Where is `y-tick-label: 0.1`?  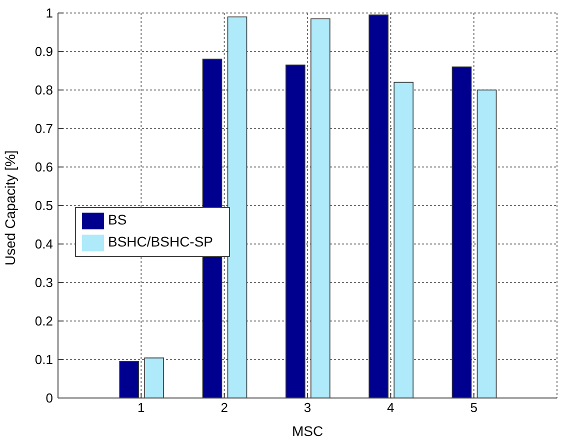 y-tick-label: 0.1 is located at coordinates (43, 360).